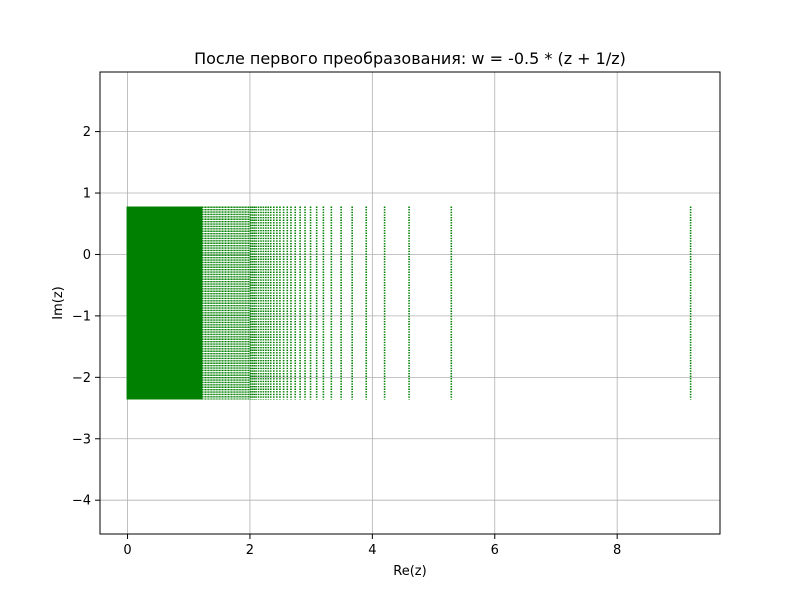  Describe the element at coordinates (87, 255) in the screenshot. I see `y-tick-label: 0` at that location.